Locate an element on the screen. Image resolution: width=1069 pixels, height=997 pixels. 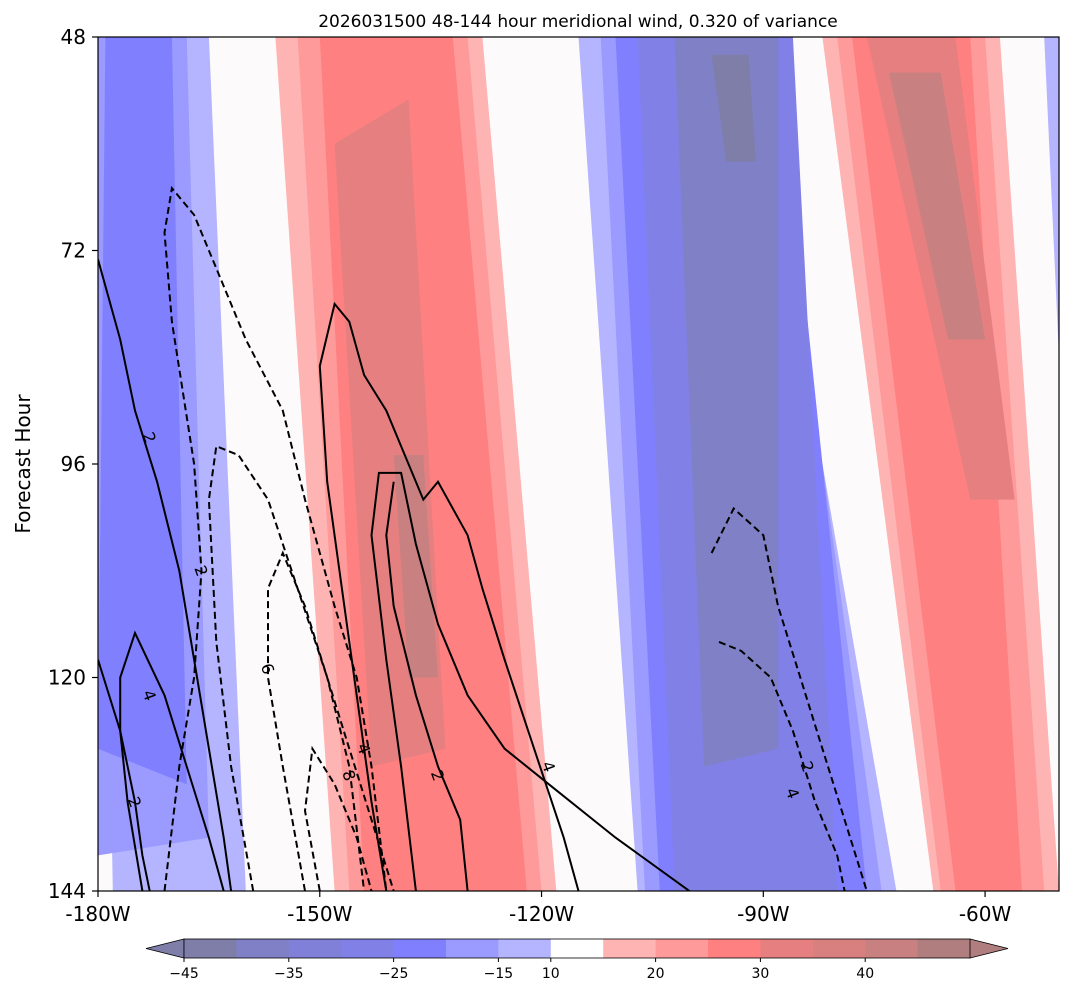
x-tick-label-3: -90W is located at coordinates (763, 914).